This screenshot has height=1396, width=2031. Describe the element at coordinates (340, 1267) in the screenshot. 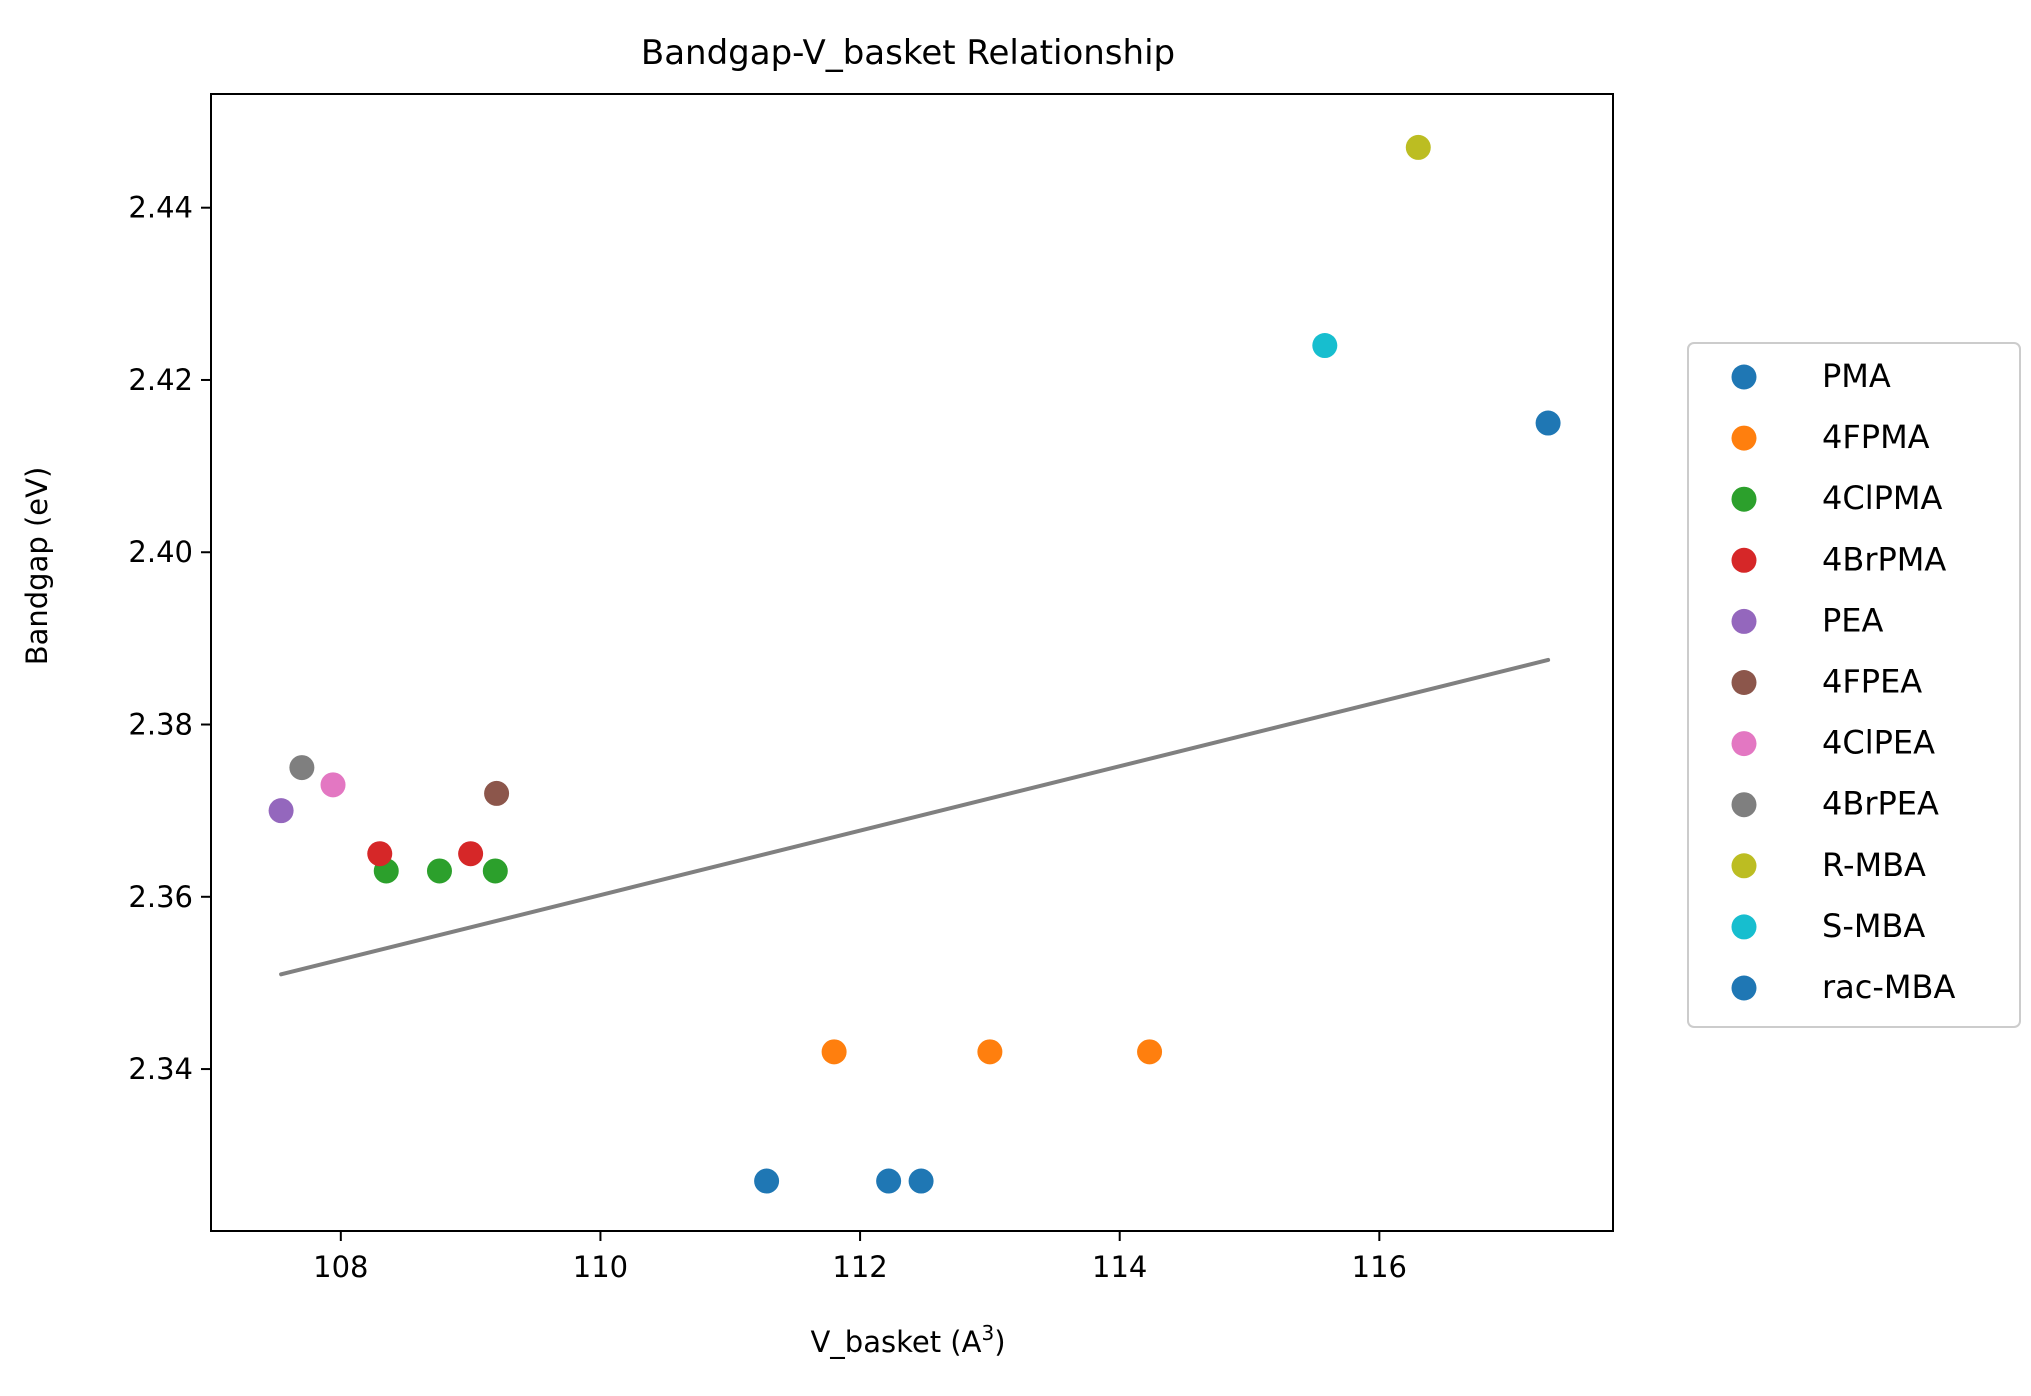

I see `x-tick-label: 108` at that location.